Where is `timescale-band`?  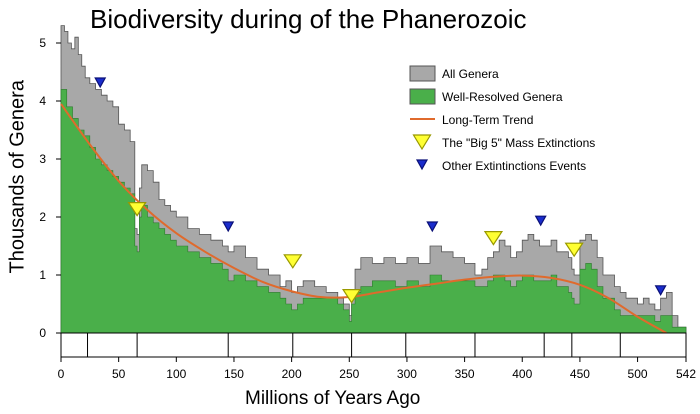
timescale-band is located at coordinates (373, 345).